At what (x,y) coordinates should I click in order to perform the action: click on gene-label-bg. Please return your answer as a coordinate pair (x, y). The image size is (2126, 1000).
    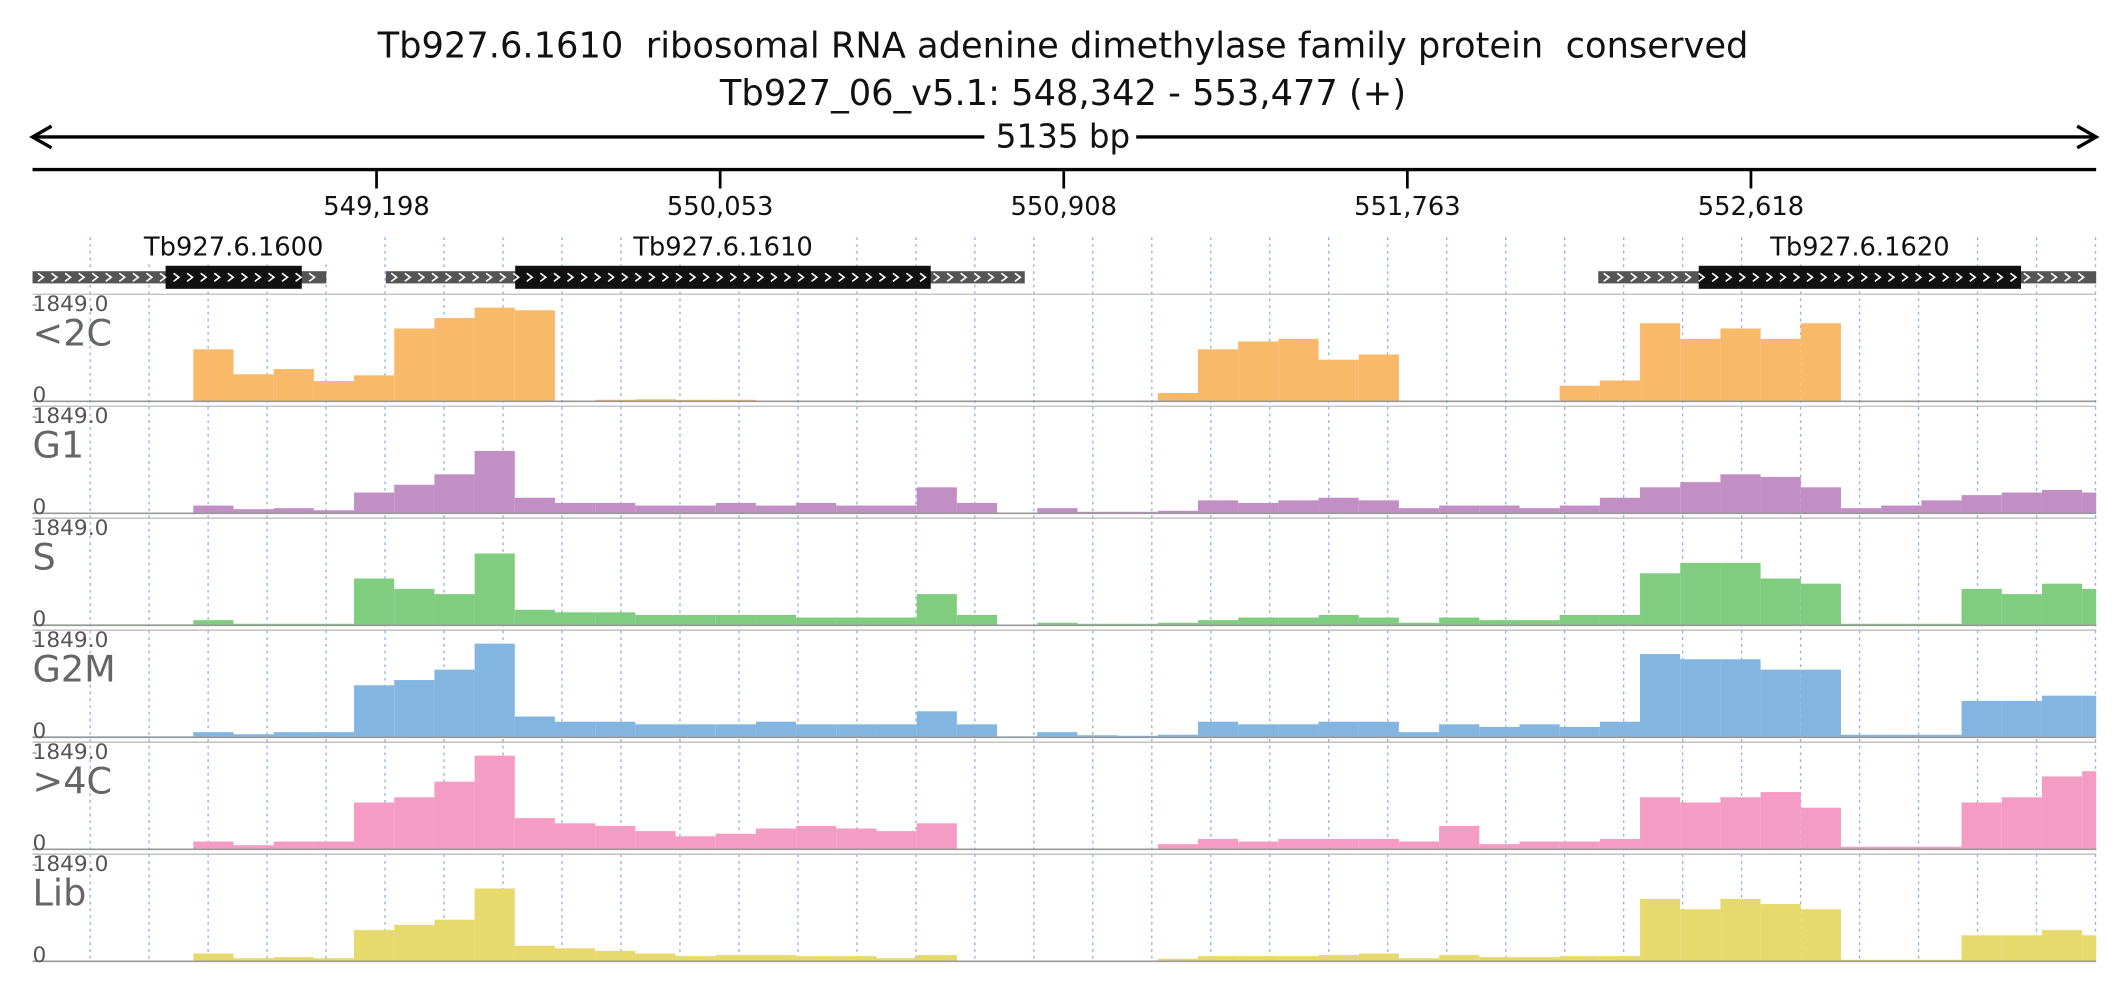
    Looking at the image, I should click on (234, 247).